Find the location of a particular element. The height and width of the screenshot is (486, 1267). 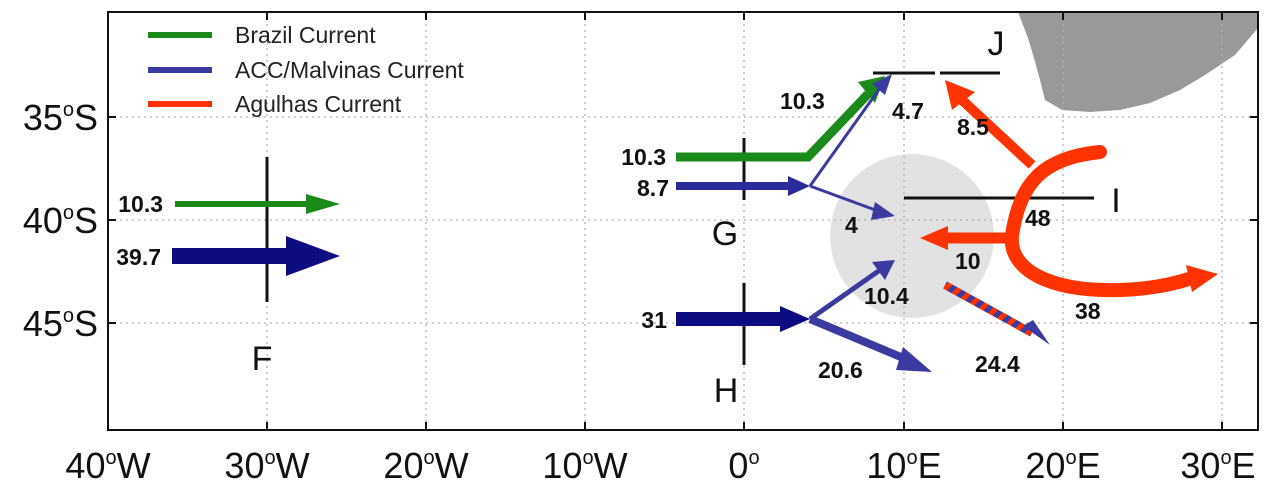

lat-tick-35s: 35oS is located at coordinates (60, 117).